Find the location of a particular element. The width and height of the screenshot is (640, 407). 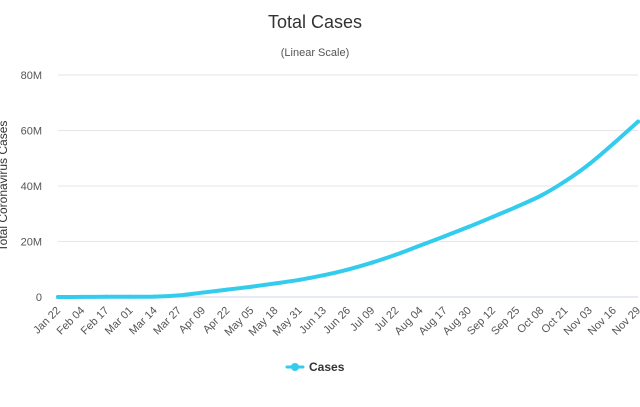

legend: Cases is located at coordinates (315, 367).